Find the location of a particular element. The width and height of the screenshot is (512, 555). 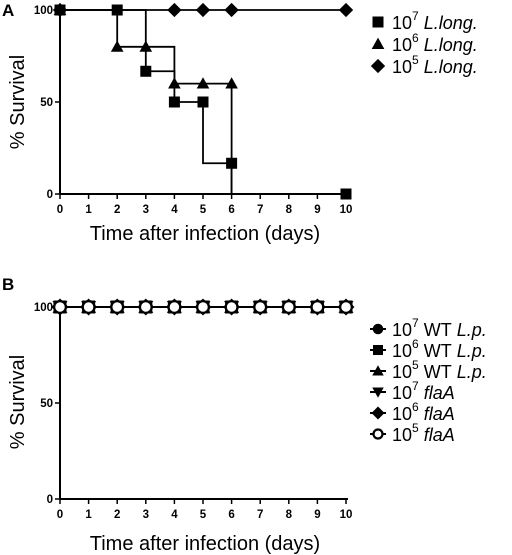

x-tick-label: 8 is located at coordinates (289, 210).